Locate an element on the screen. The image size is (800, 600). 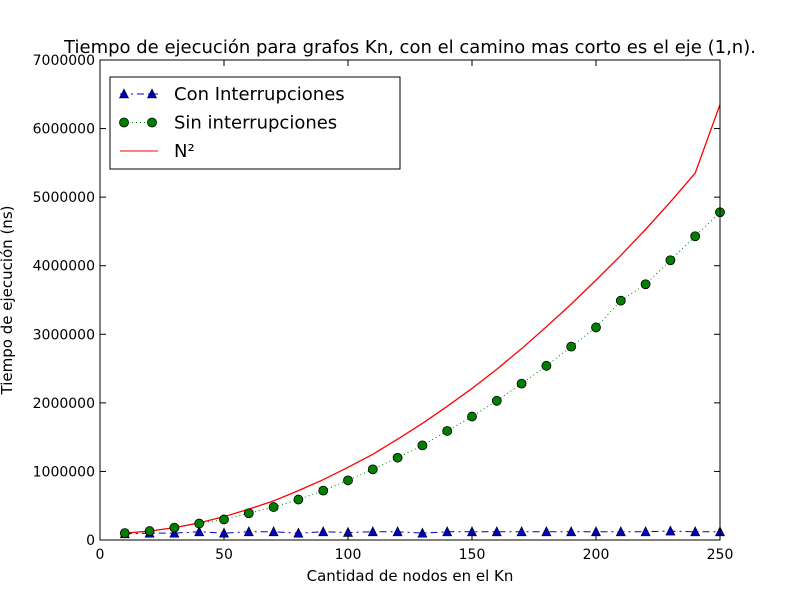
y-tick-label: 7000000 is located at coordinates (64, 61).